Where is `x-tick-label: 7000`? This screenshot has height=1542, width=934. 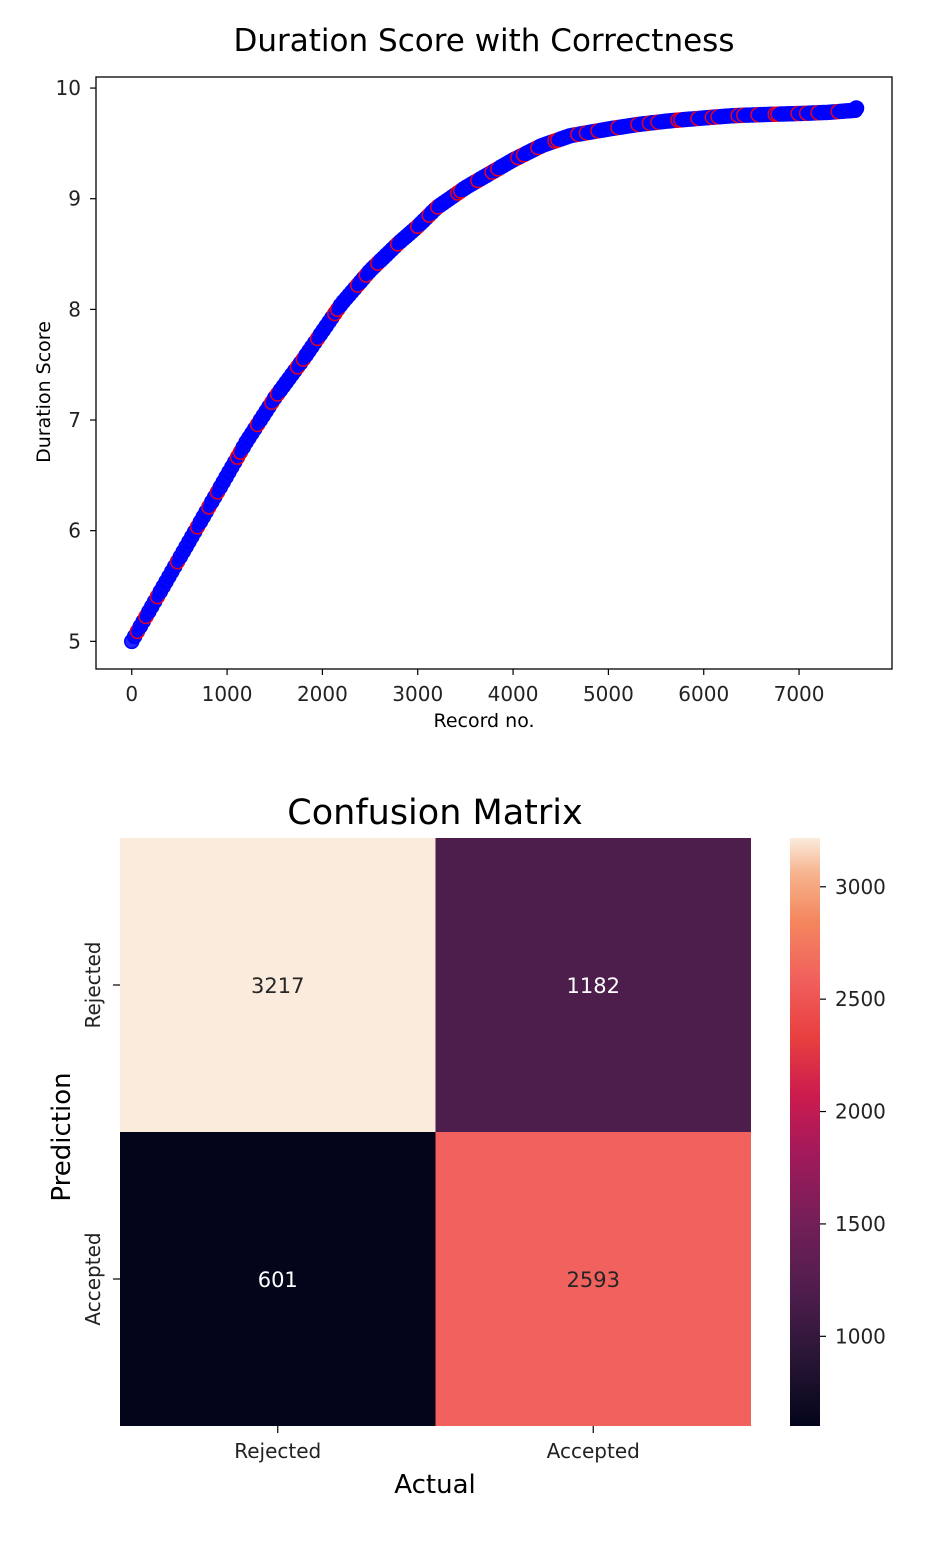
x-tick-label: 7000 is located at coordinates (799, 694).